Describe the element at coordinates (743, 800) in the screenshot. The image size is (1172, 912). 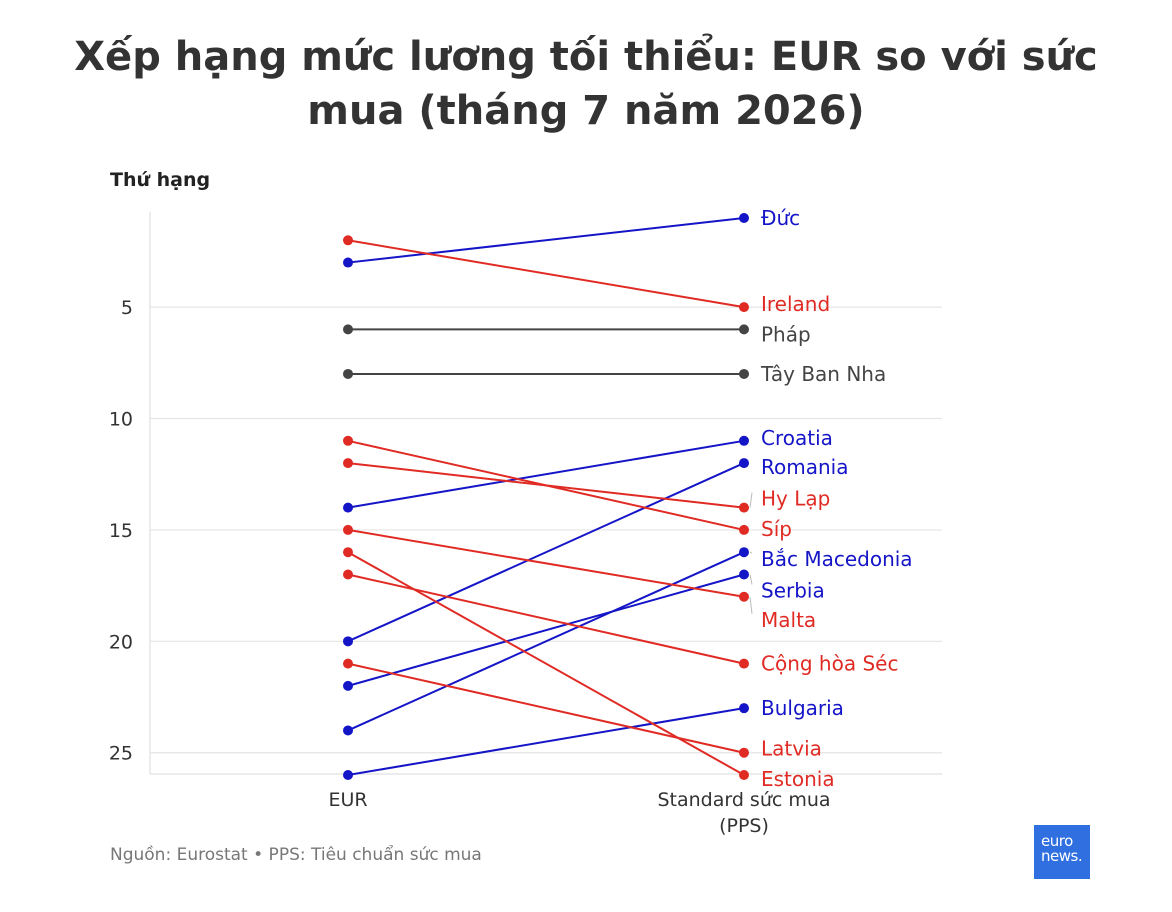
I see `x-category-label: Standard sức mua` at that location.